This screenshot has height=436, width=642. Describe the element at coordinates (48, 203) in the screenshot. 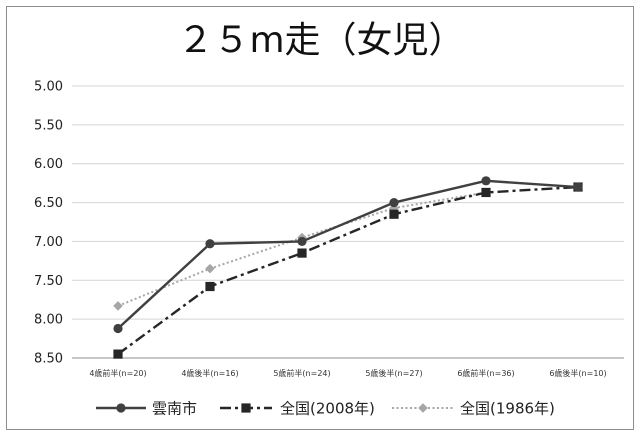

I see `y-tick-label: 6.50` at that location.